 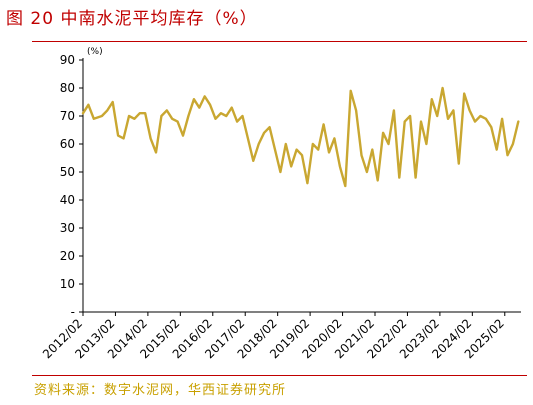 What do you see at coordinates (73, 312) in the screenshot?
I see `y-tick-label: -` at bounding box center [73, 312].